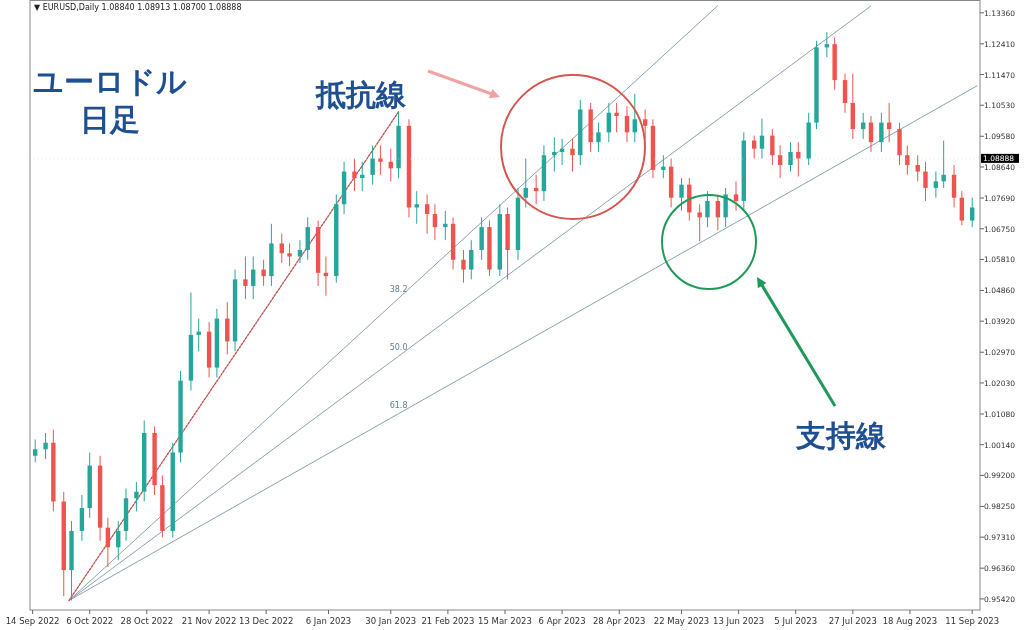 This screenshot has height=630, width=1024. Describe the element at coordinates (90, 621) in the screenshot. I see `x-tick-label: 6 Oct 2022` at that location.